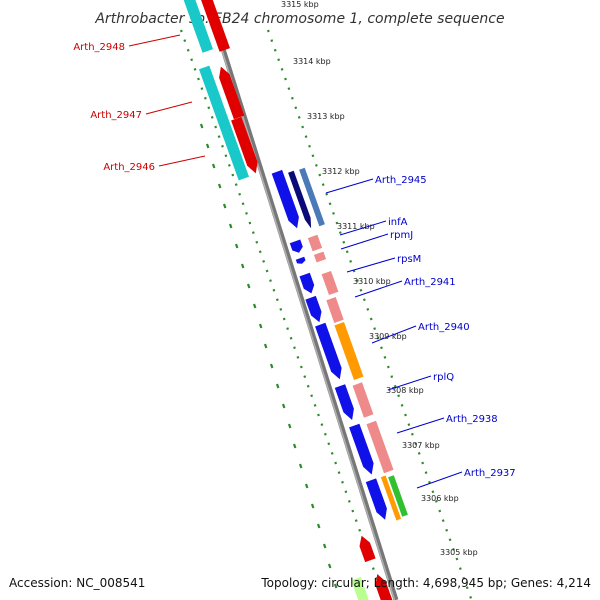 The image size is (600, 600). What do you see at coordinates (472, 419) in the screenshot?
I see `gene-label-arth-2938: Arth_2938` at bounding box center [472, 419].